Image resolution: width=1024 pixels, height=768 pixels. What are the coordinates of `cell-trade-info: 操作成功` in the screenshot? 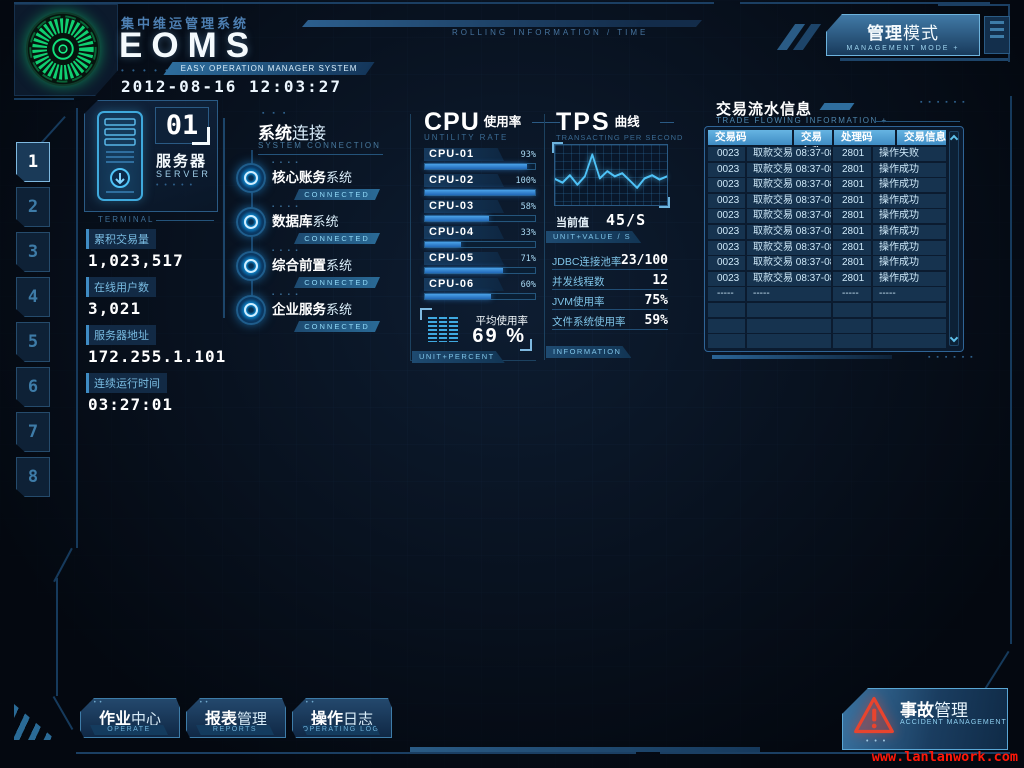 It's located at (909, 185).